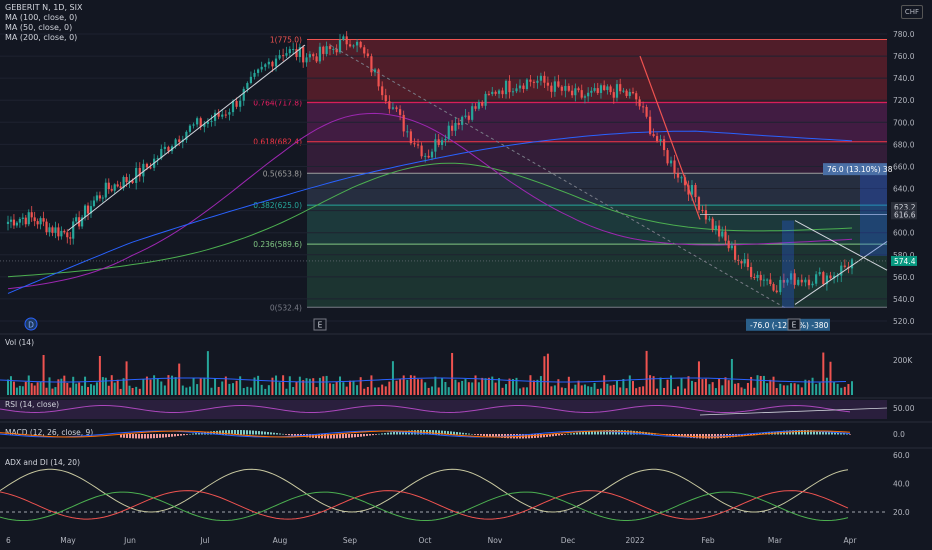 The height and width of the screenshot is (550, 932). What do you see at coordinates (904, 144) in the screenshot?
I see `price-tick: 680.0` at bounding box center [904, 144].